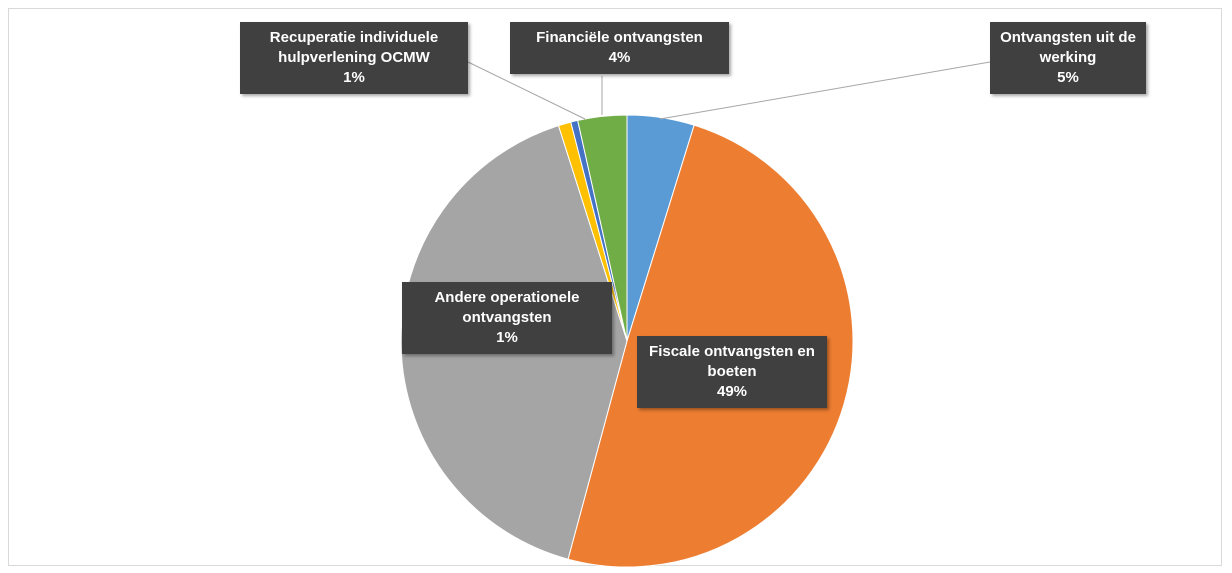  I want to click on data-label: Ontvangsten uit de werking 5%, so click(1068, 58).